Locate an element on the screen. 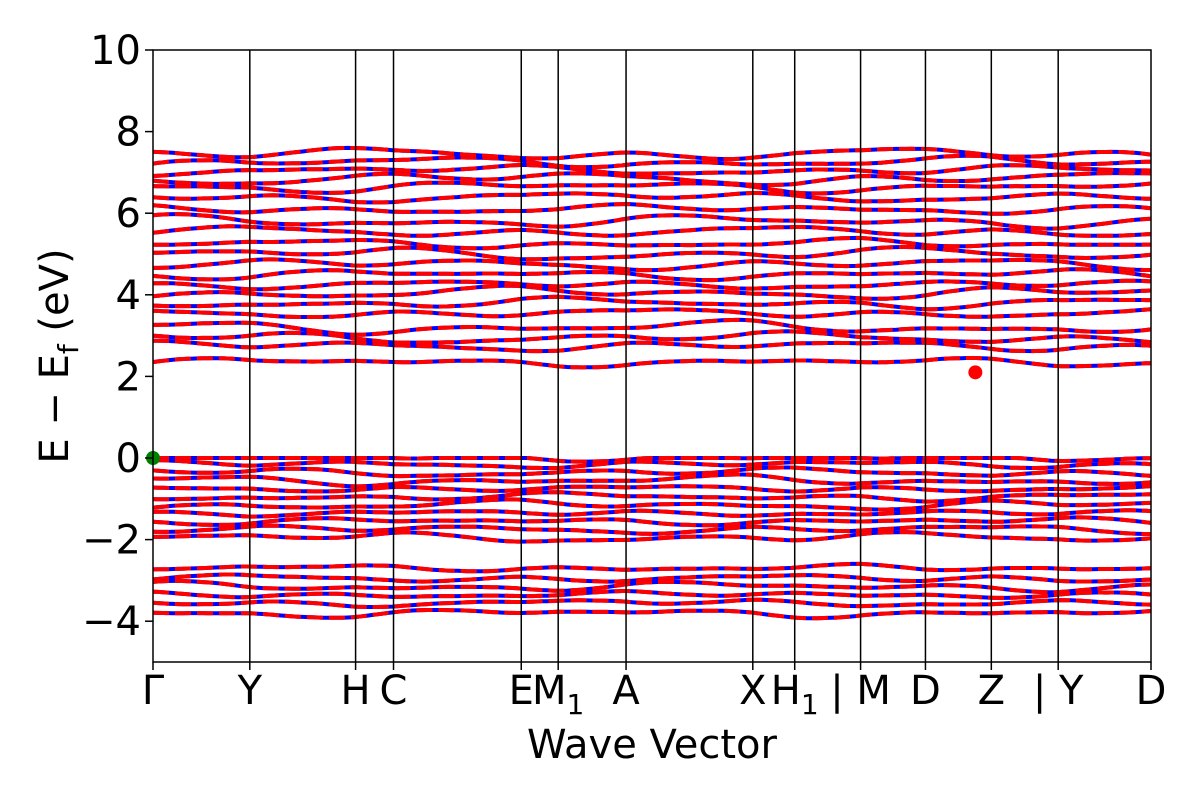  x-tick-label: | Y is located at coordinates (1058, 691).